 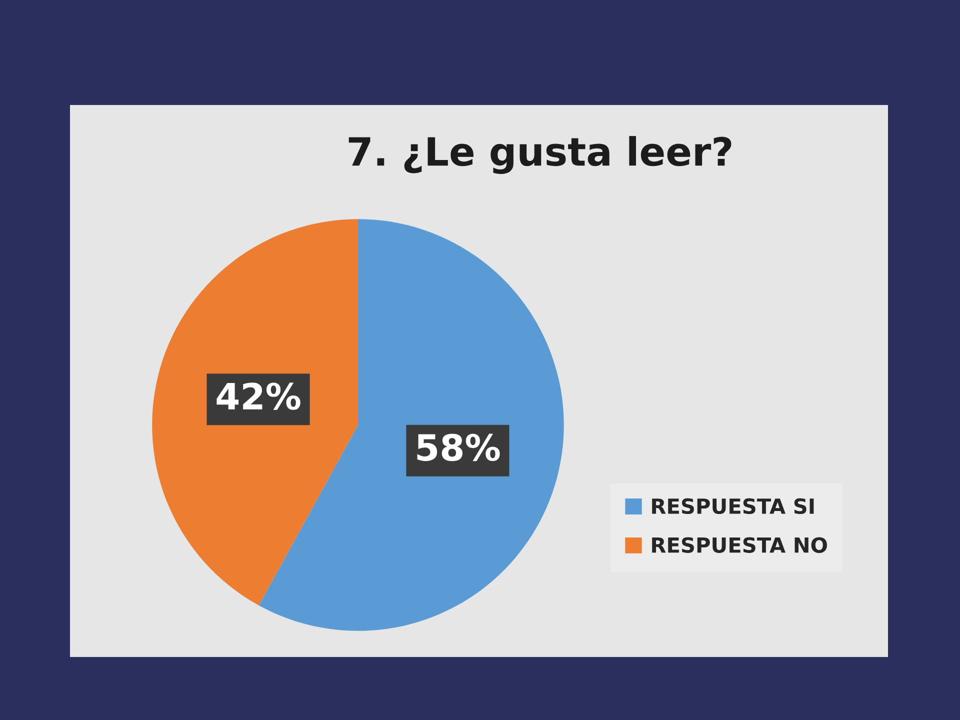 What do you see at coordinates (540, 155) in the screenshot?
I see `chart-title: 7. ¿Le gusta leer?` at bounding box center [540, 155].